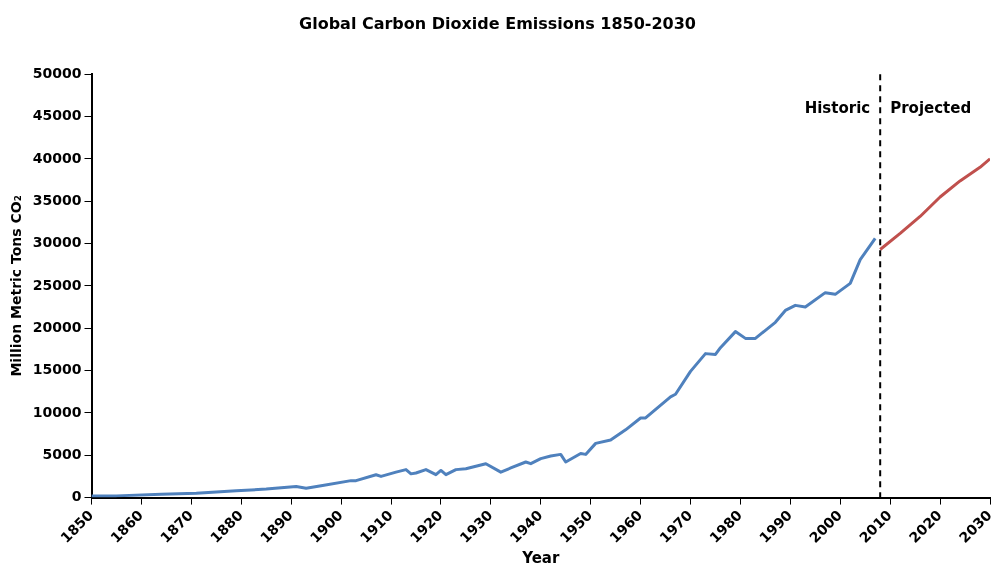 This screenshot has height=568, width=1008. I want to click on y-tick-label: 50000, so click(57, 72).